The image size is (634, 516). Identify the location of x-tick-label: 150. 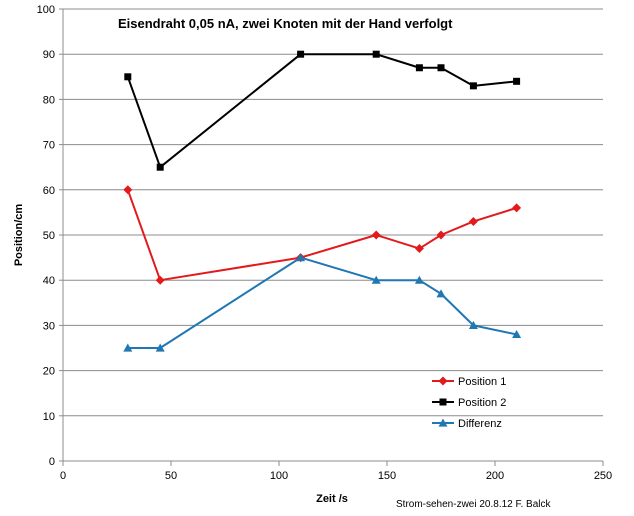
(387, 476).